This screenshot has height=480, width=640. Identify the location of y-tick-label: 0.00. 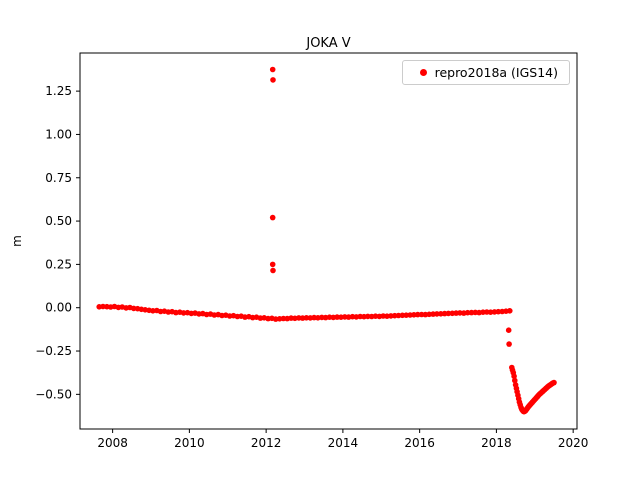
(58, 308).